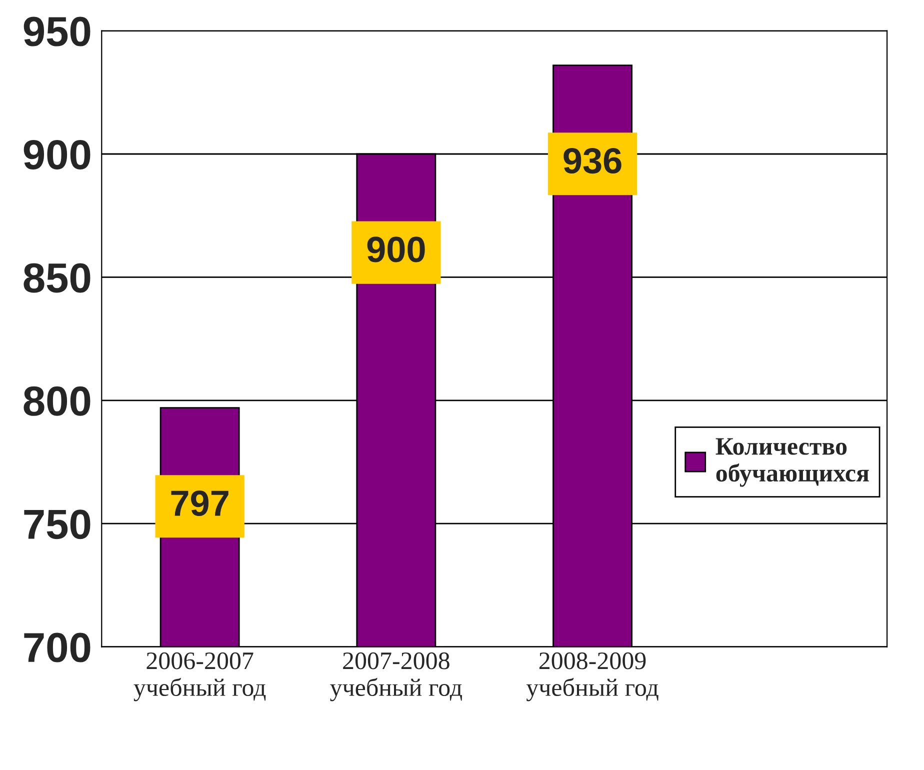  Describe the element at coordinates (57, 647) in the screenshot. I see `y-tick-label: 700` at that location.